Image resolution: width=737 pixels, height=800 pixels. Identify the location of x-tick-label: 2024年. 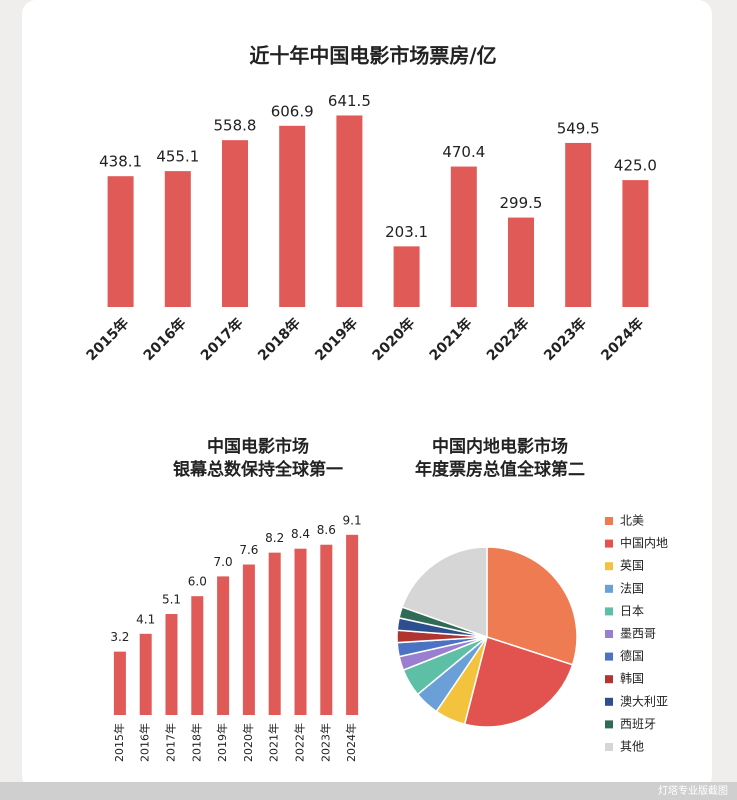
(351, 742).